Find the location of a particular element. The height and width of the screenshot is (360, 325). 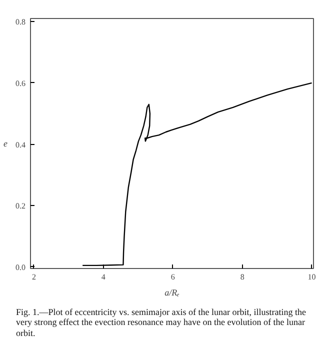

y-tick-label: 0.6 is located at coordinates (21, 83).